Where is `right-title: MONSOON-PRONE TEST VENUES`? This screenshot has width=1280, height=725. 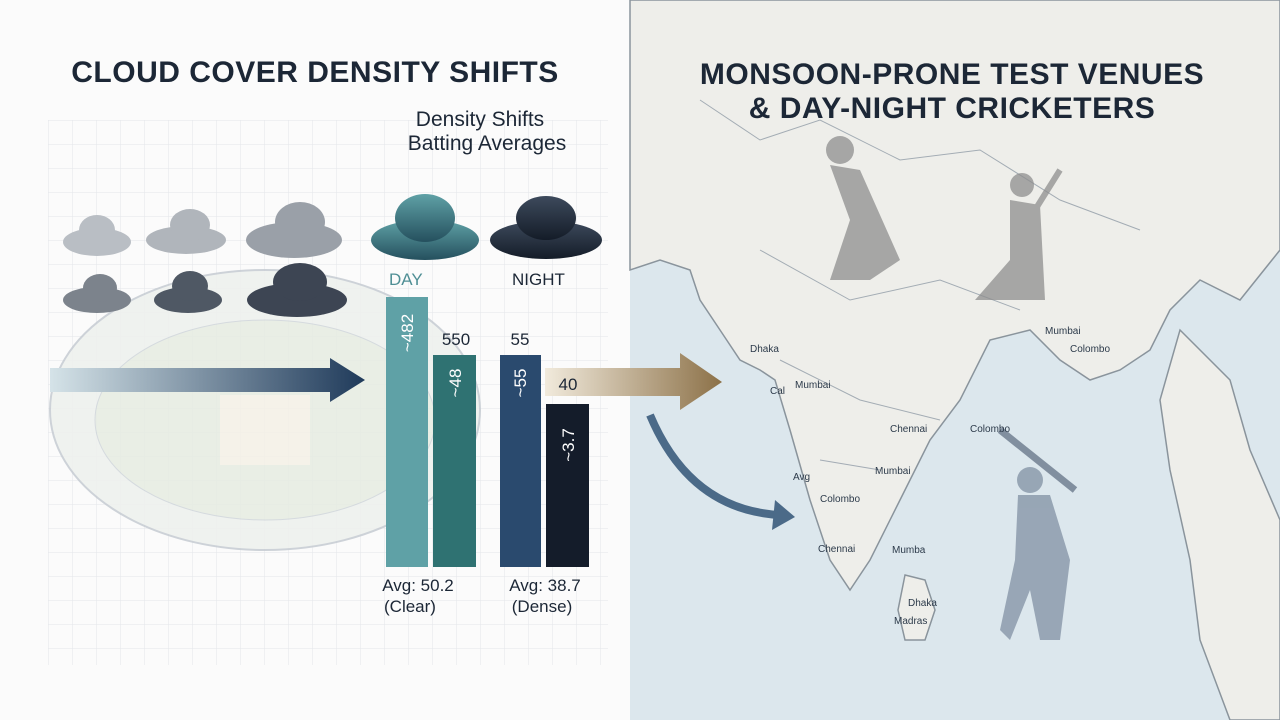 right-title: MONSOON-PRONE TEST VENUES is located at coordinates (952, 74).